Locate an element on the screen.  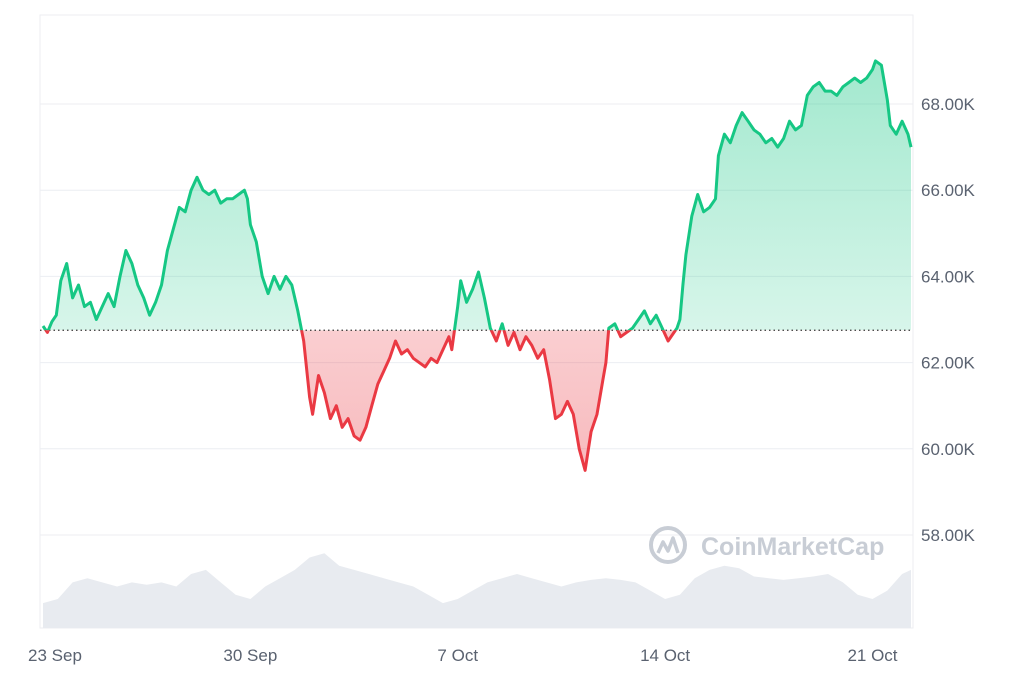
y-tick-label: 58.00K is located at coordinates (948, 535).